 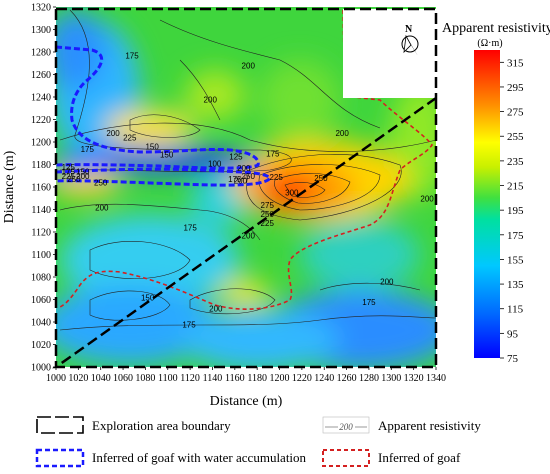 What do you see at coordinates (347, 378) in the screenshot?
I see `x-tick-label: 1260` at bounding box center [347, 378].